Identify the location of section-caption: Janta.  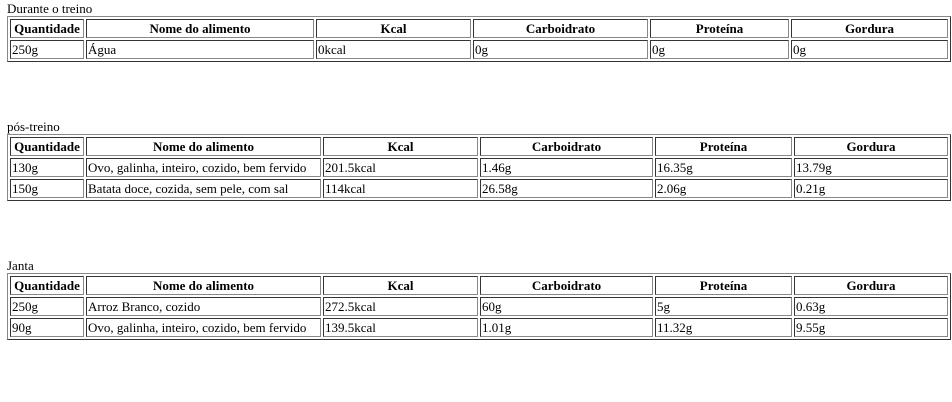
(20, 265).